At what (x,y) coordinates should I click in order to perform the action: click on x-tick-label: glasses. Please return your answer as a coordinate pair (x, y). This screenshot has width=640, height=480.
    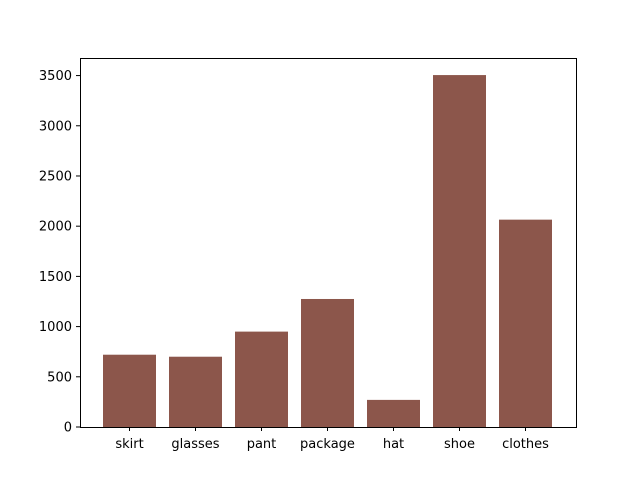
    Looking at the image, I should click on (195, 444).